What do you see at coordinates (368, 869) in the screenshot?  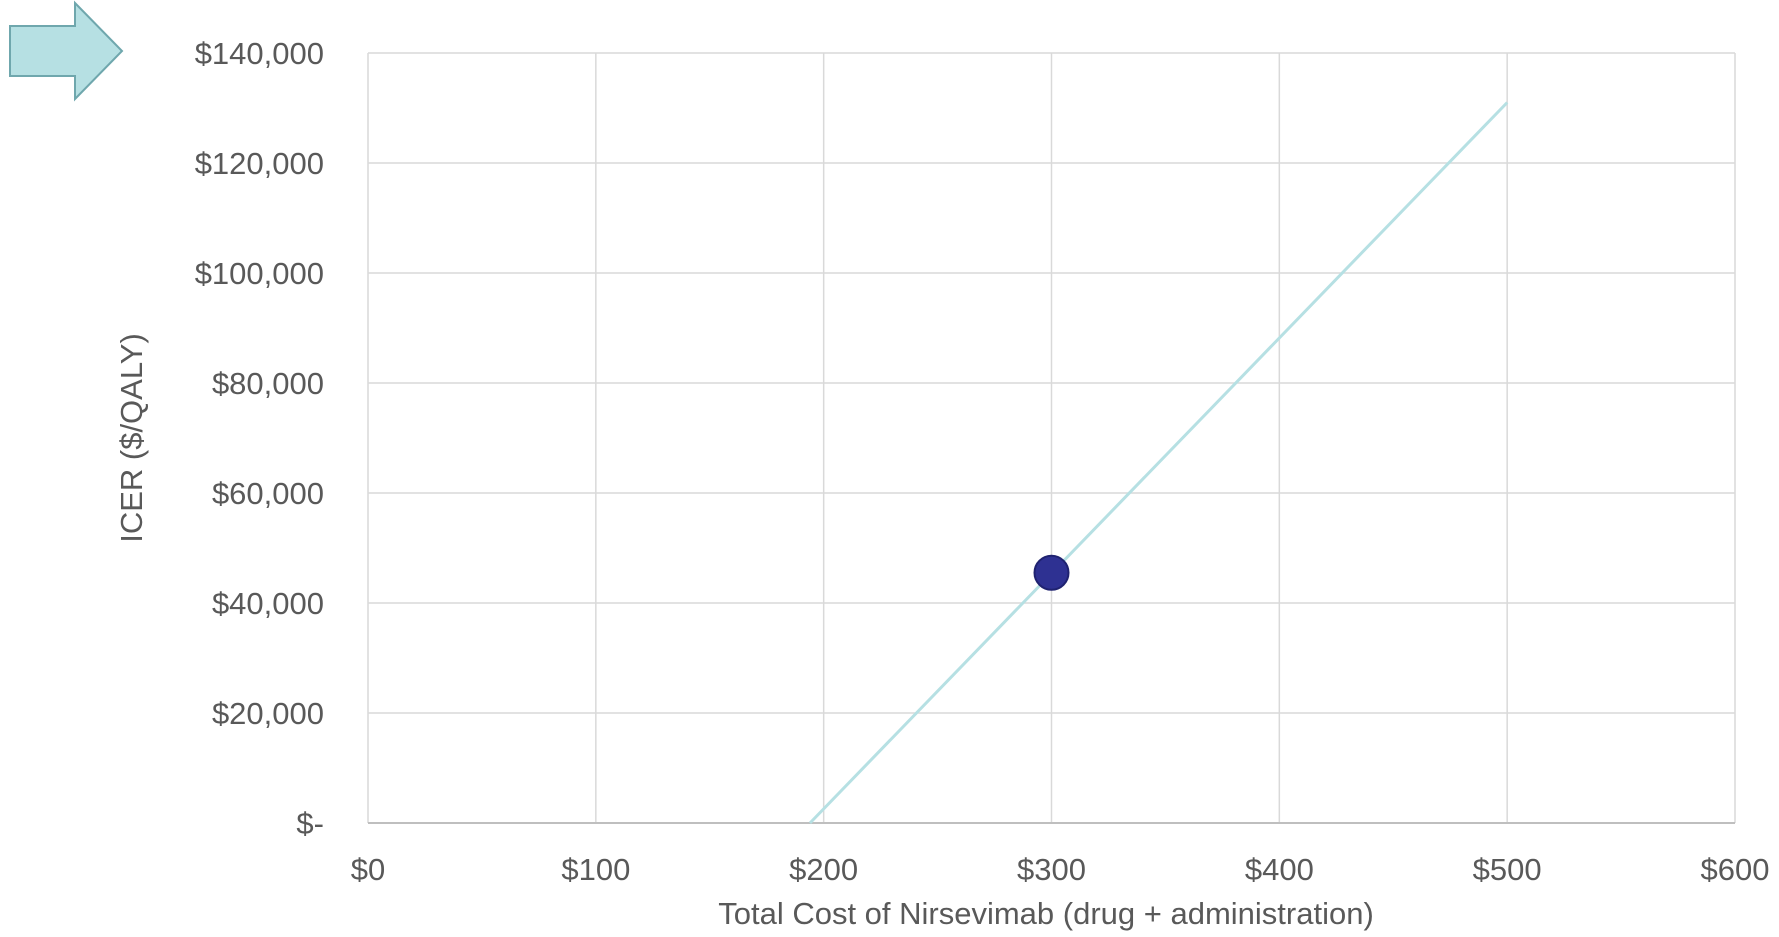 I see `x-tick-label: $0` at bounding box center [368, 869].